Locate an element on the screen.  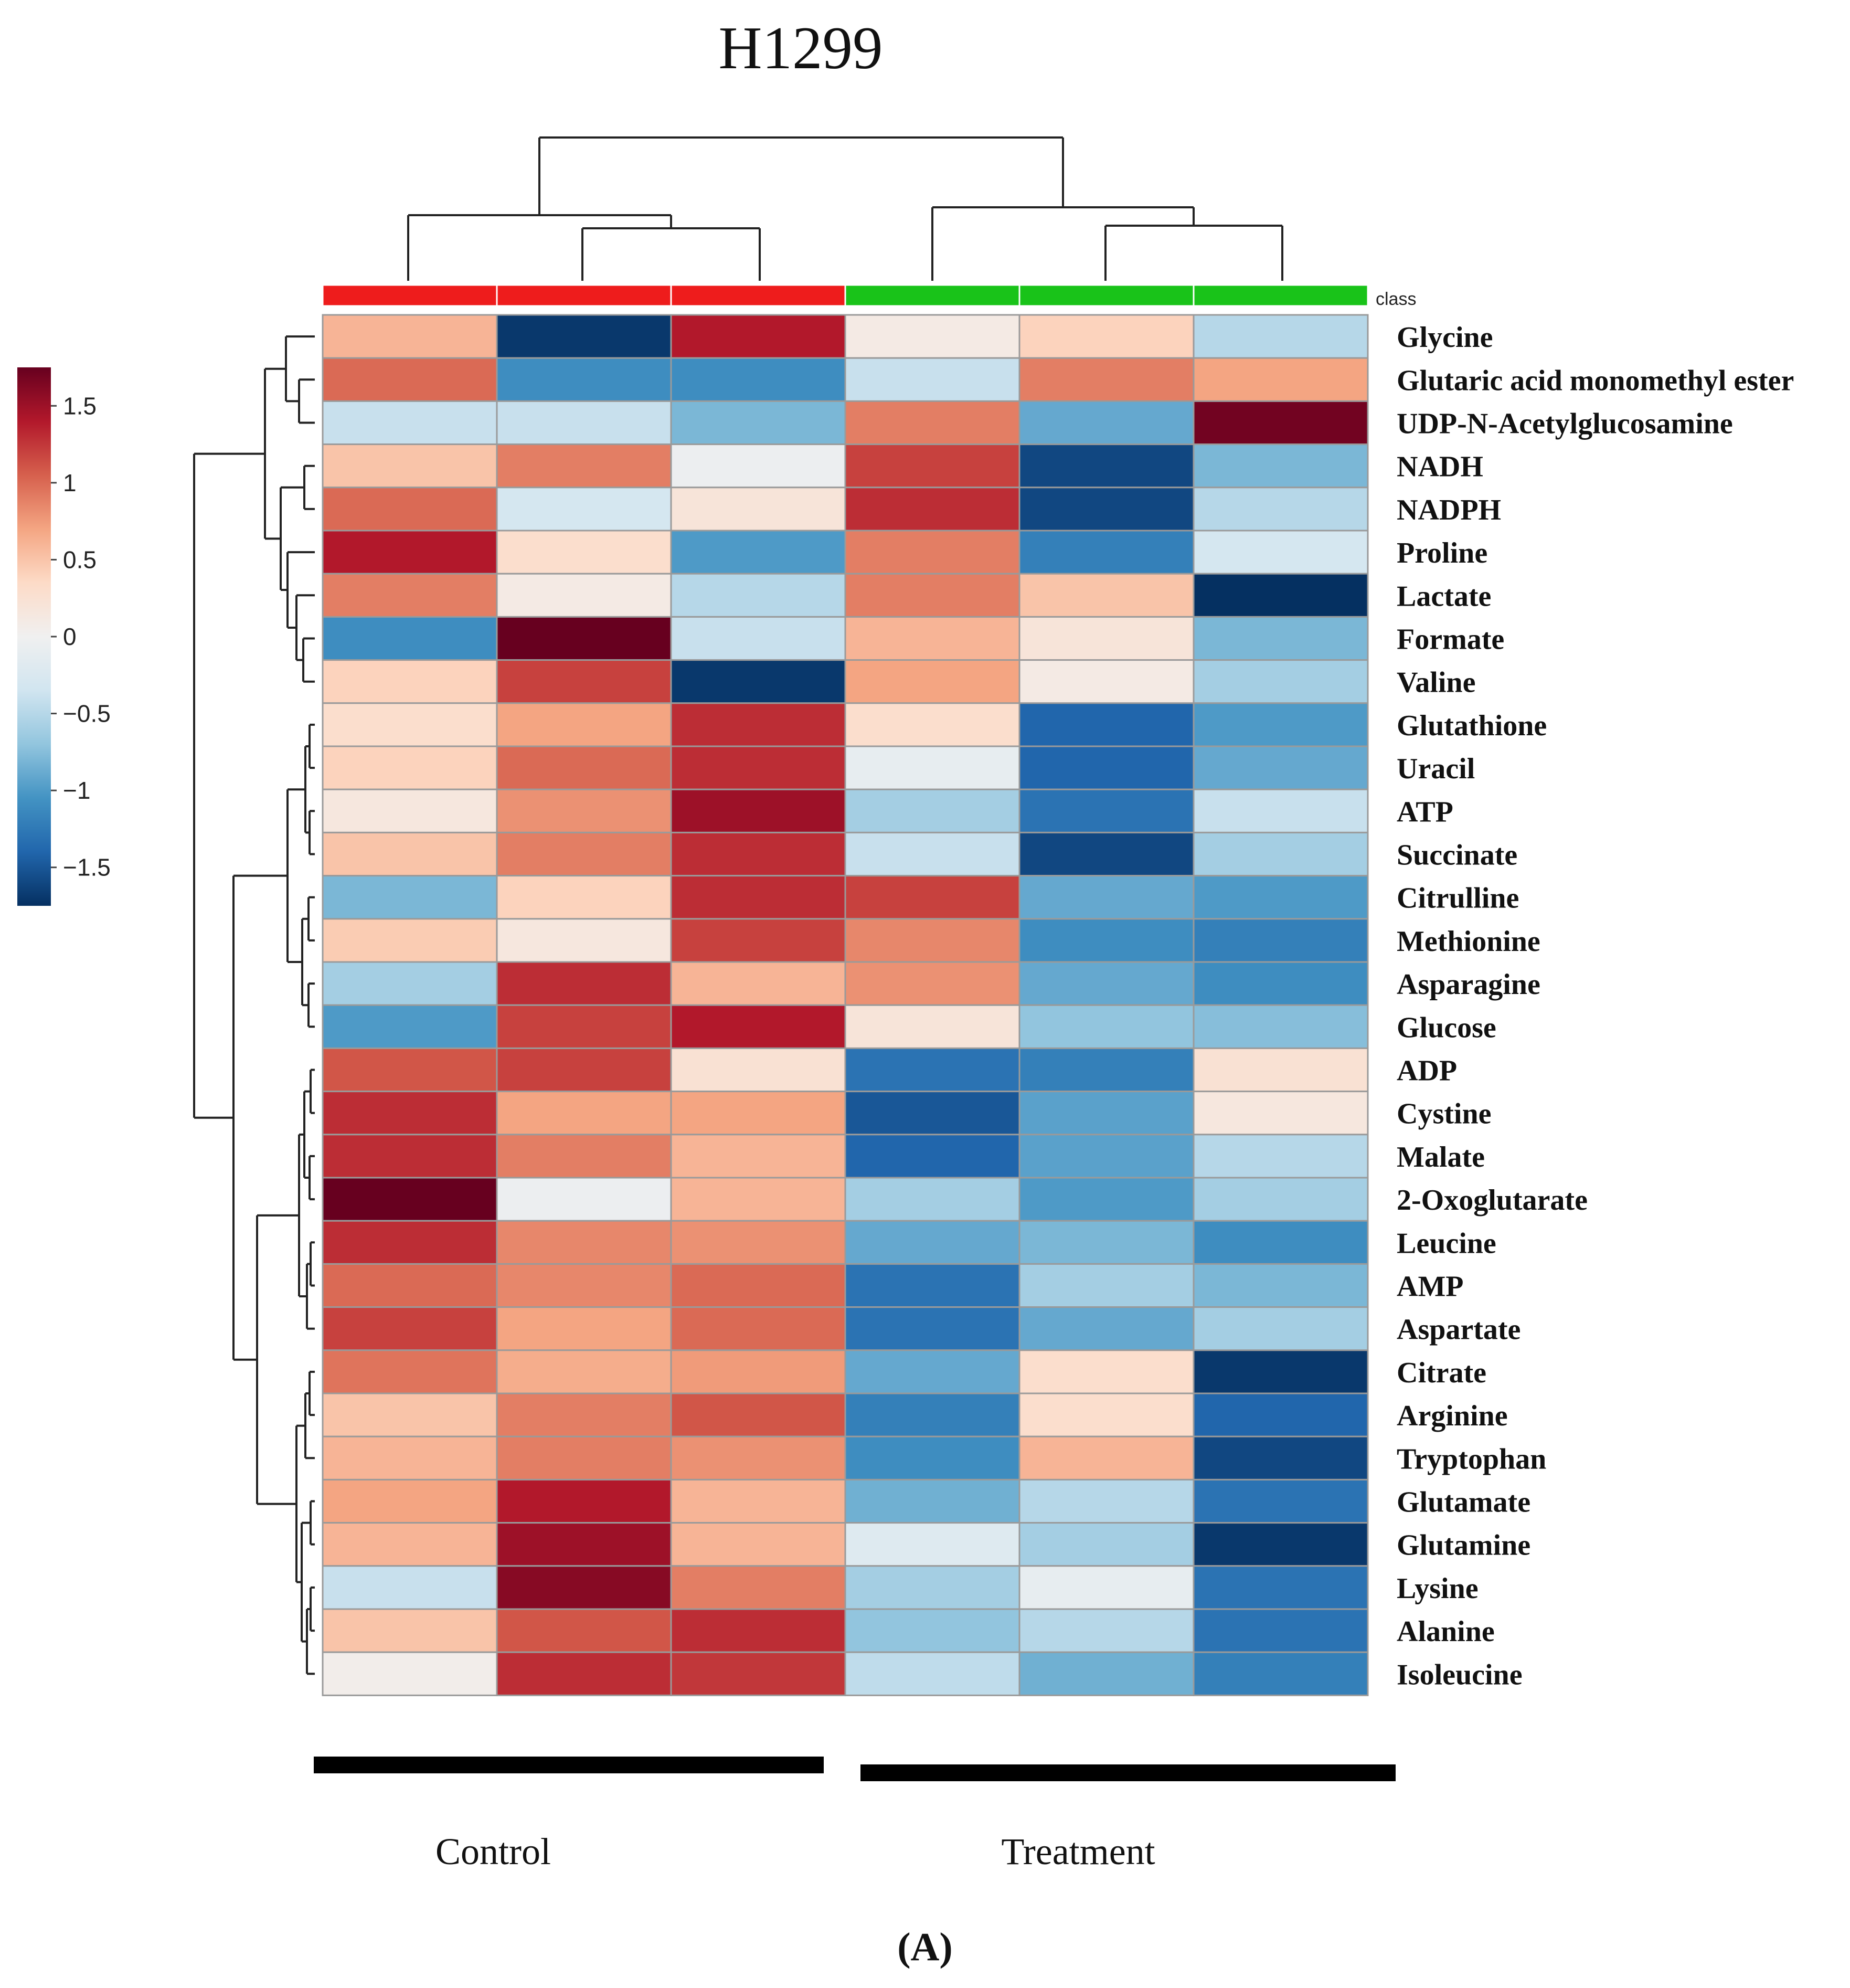
row-dendrogram is located at coordinates (254, 1005).